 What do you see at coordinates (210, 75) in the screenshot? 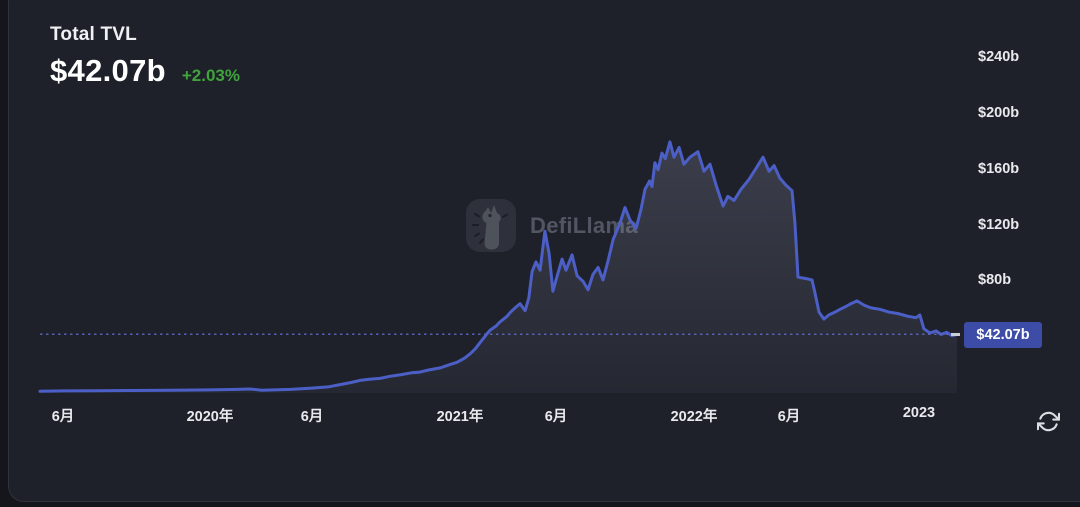
I see `tvl-change-percent: +2.03%` at bounding box center [210, 75].